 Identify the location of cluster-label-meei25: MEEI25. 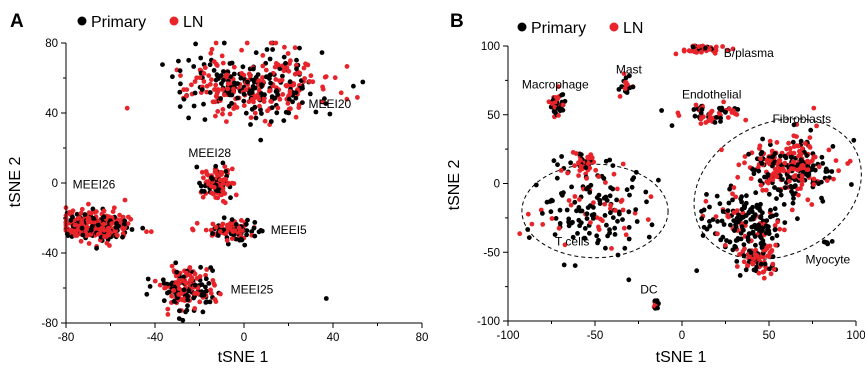
(252, 289).